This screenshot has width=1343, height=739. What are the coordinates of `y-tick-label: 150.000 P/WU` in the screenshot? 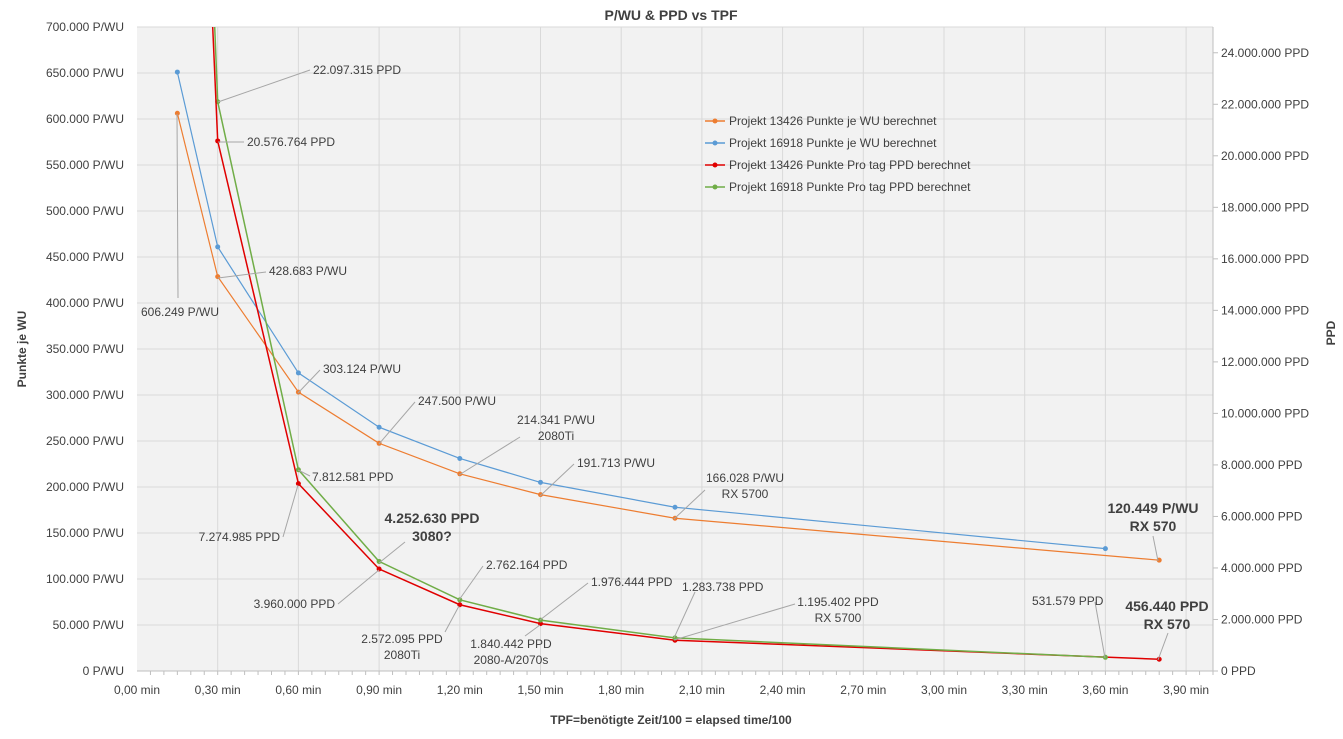 It's located at (85, 533).